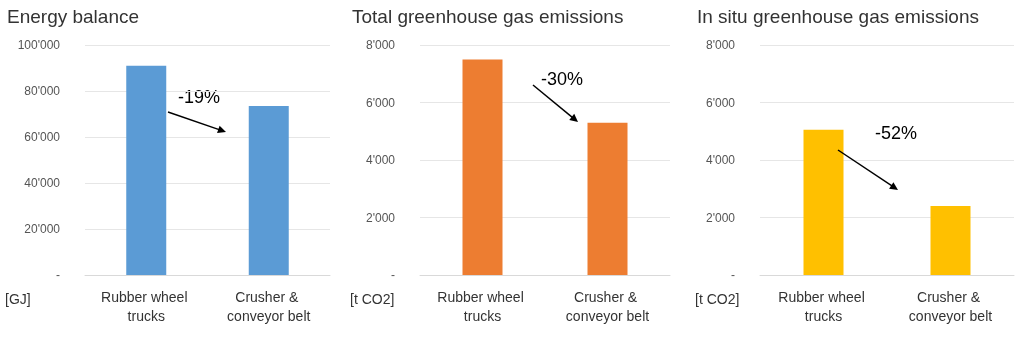 Image resolution: width=1024 pixels, height=340 pixels. What do you see at coordinates (838, 16) in the screenshot?
I see `chart-title: In situ greenhouse gas emissions` at bounding box center [838, 16].